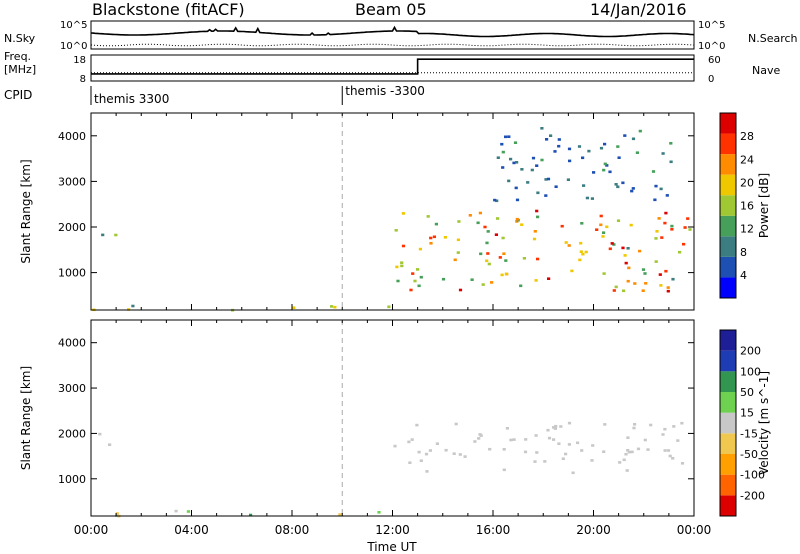  What do you see at coordinates (91, 530) in the screenshot?
I see `x-tick-label: 00:00` at bounding box center [91, 530].